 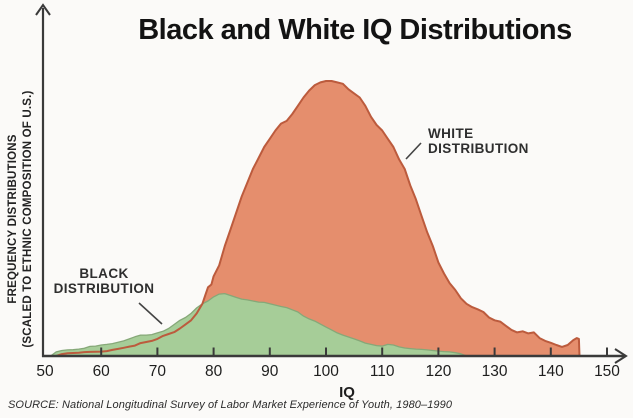 What do you see at coordinates (438, 371) in the screenshot?
I see `x-tick-label-120: 120` at bounding box center [438, 371].